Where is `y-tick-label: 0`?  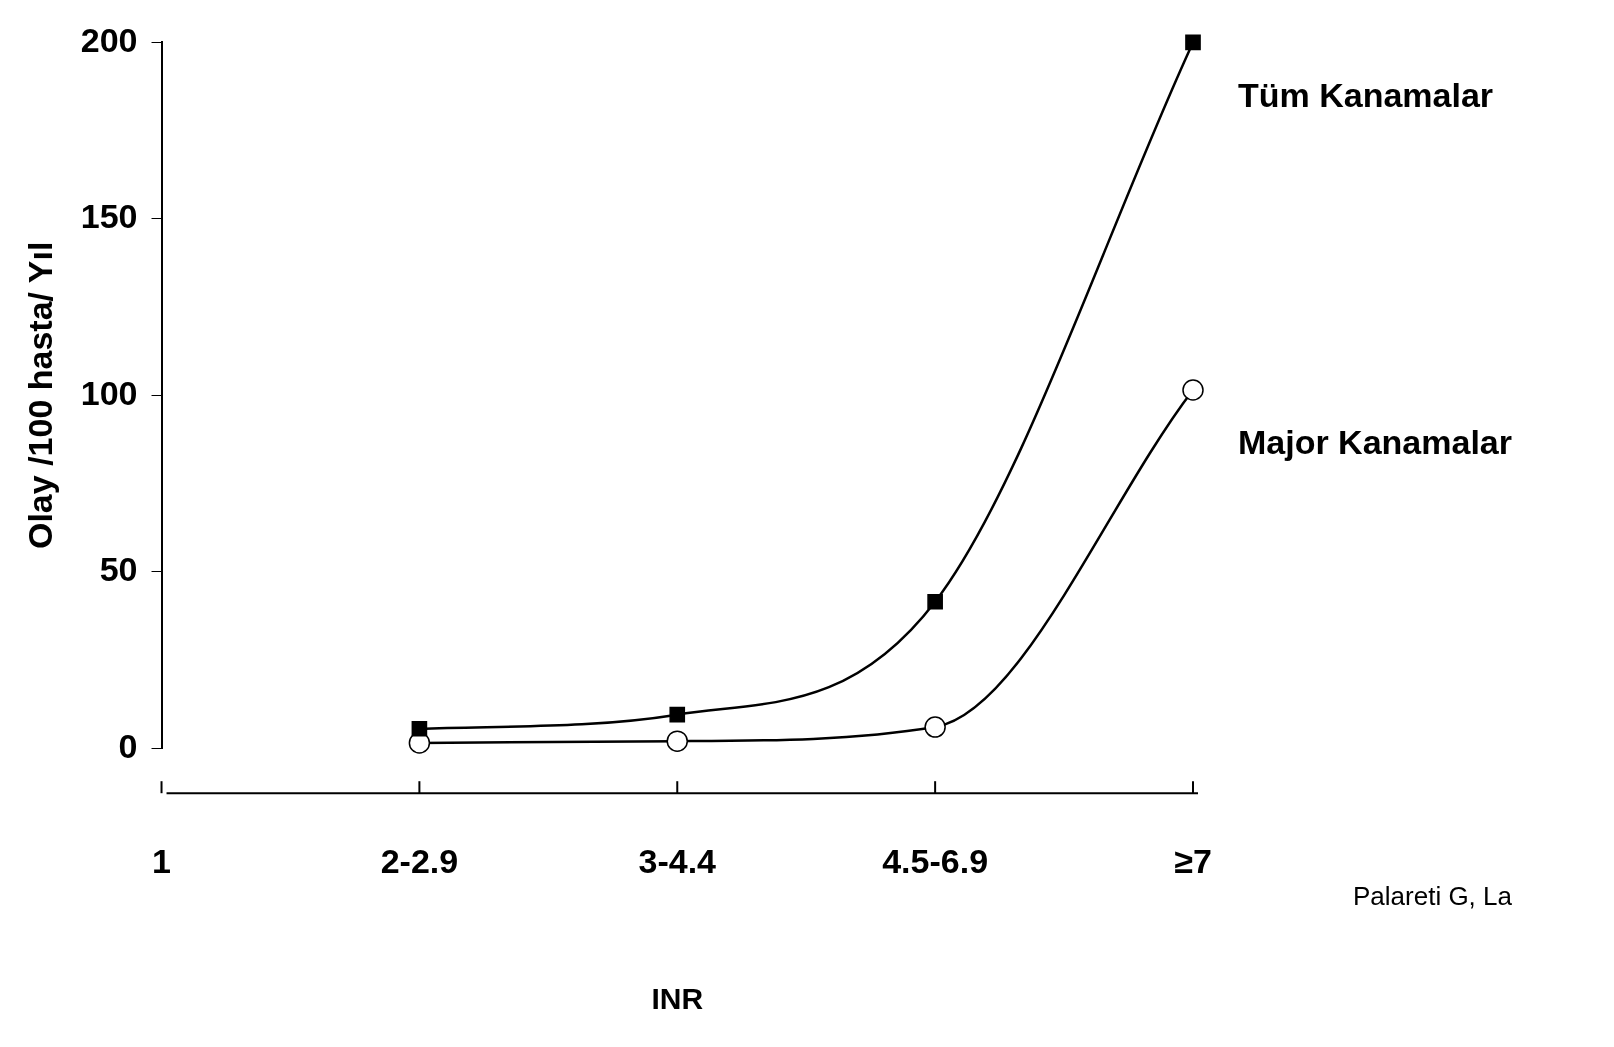 y-tick-label: 0 is located at coordinates (128, 745).